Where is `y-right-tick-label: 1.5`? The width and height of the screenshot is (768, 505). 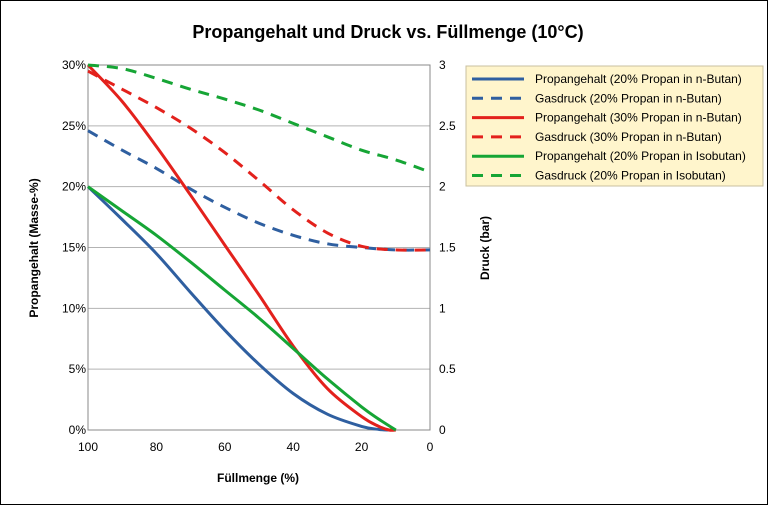 y-right-tick-label: 1.5 is located at coordinates (447, 248).